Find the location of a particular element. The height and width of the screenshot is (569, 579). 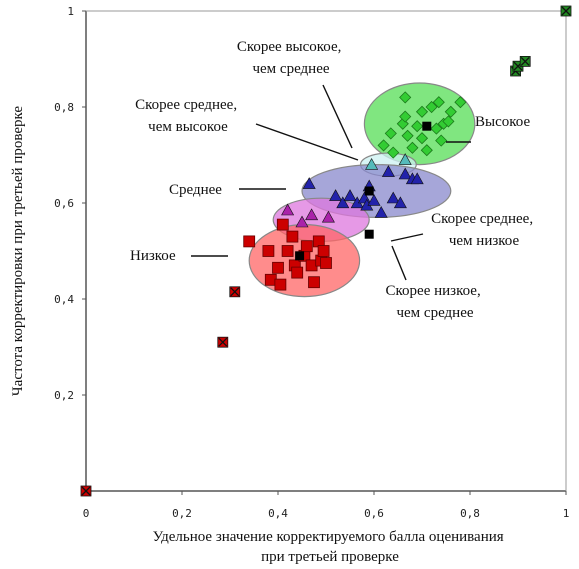

leader-medium-high-note is located at coordinates (307, 142).